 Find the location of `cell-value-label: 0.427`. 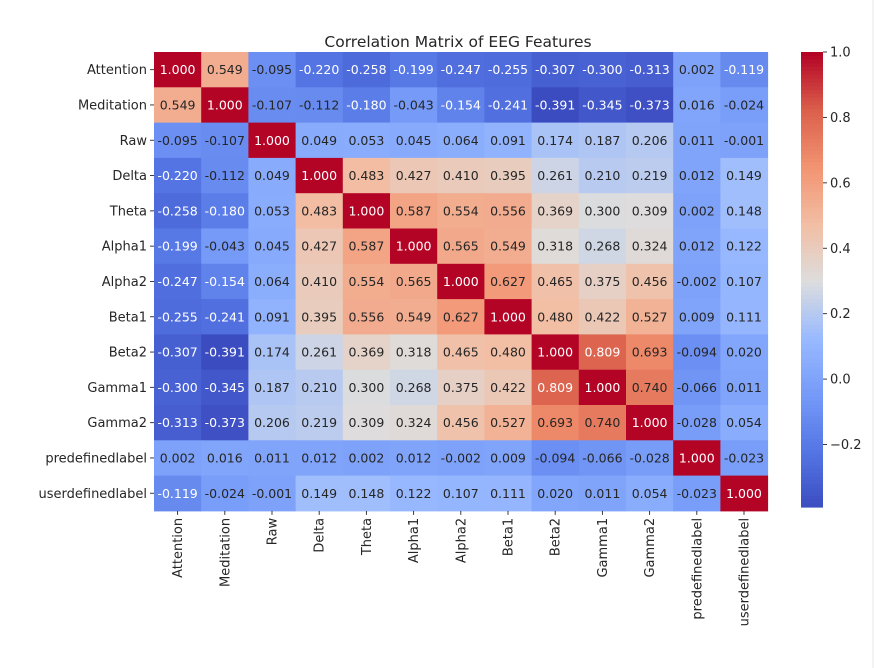

cell-value-label: 0.427 is located at coordinates (319, 246).